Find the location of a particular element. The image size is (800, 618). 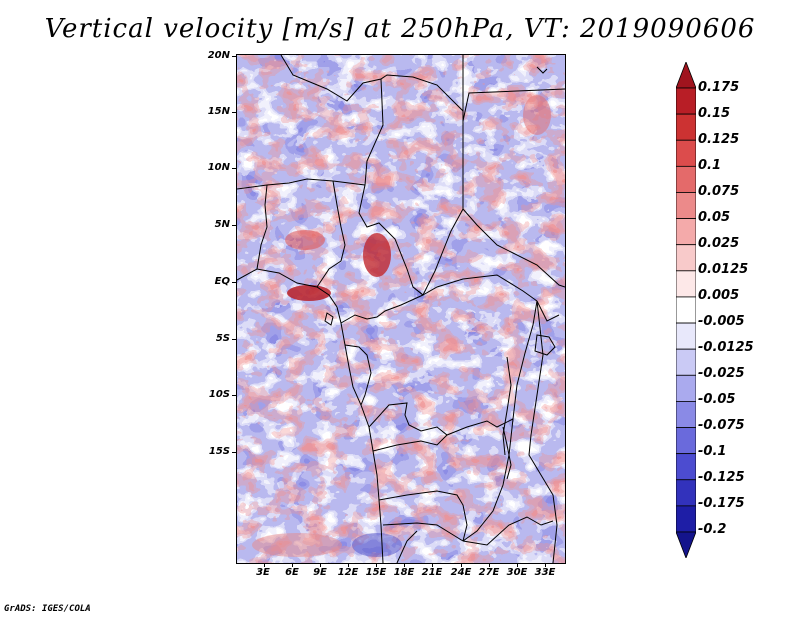

lat-label-20n: 20N is located at coordinates (218, 55).